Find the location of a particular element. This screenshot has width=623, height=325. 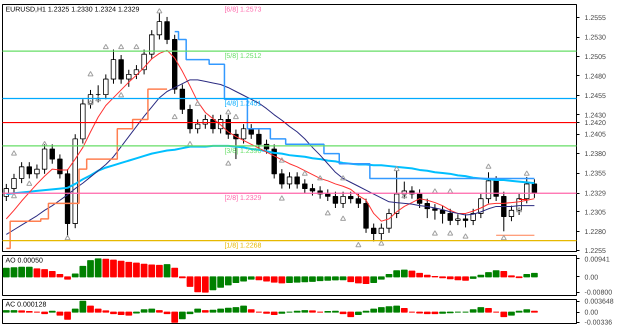

bar is located at coordinates (167, 271).